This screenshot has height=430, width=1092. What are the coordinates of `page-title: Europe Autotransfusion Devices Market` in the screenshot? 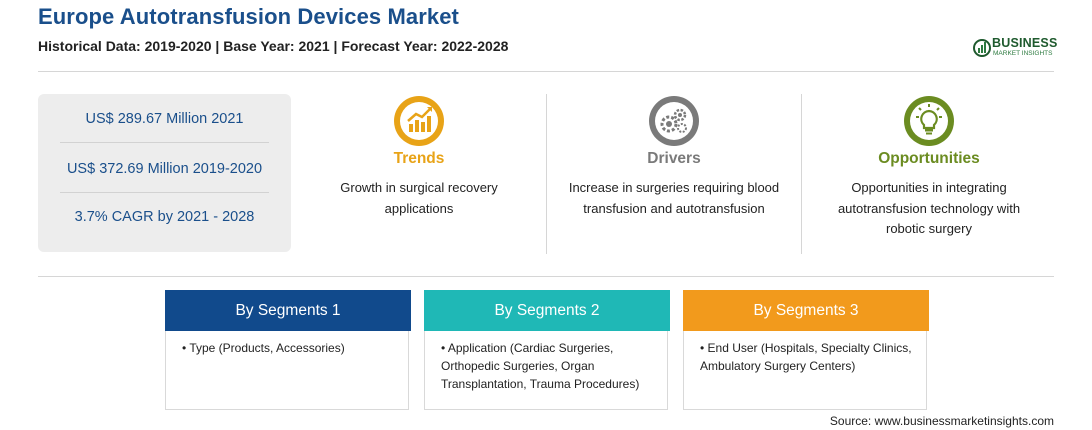 It's located at (248, 16).